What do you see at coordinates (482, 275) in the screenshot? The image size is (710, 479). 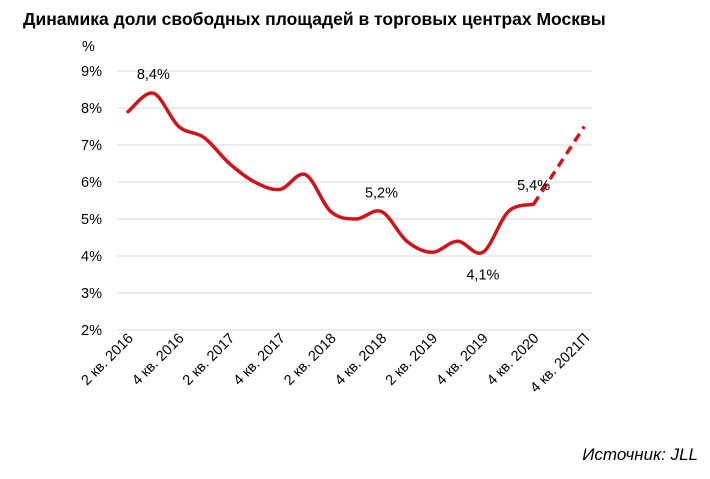 I see `data-label: 4,1%` at bounding box center [482, 275].